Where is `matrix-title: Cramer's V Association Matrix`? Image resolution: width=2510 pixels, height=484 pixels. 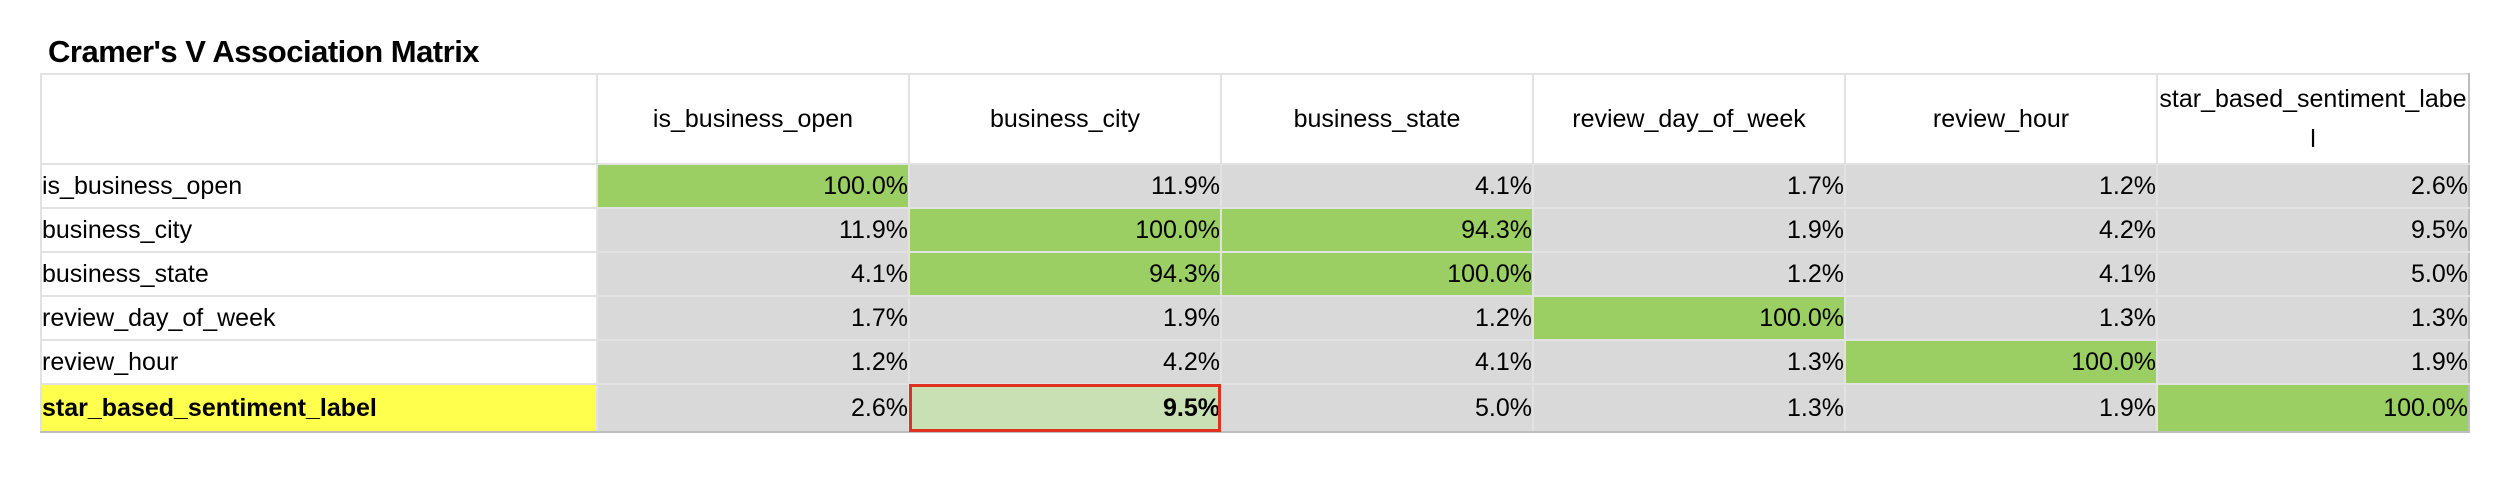
matrix-title: Cramer's V Association Matrix is located at coordinates (264, 51).